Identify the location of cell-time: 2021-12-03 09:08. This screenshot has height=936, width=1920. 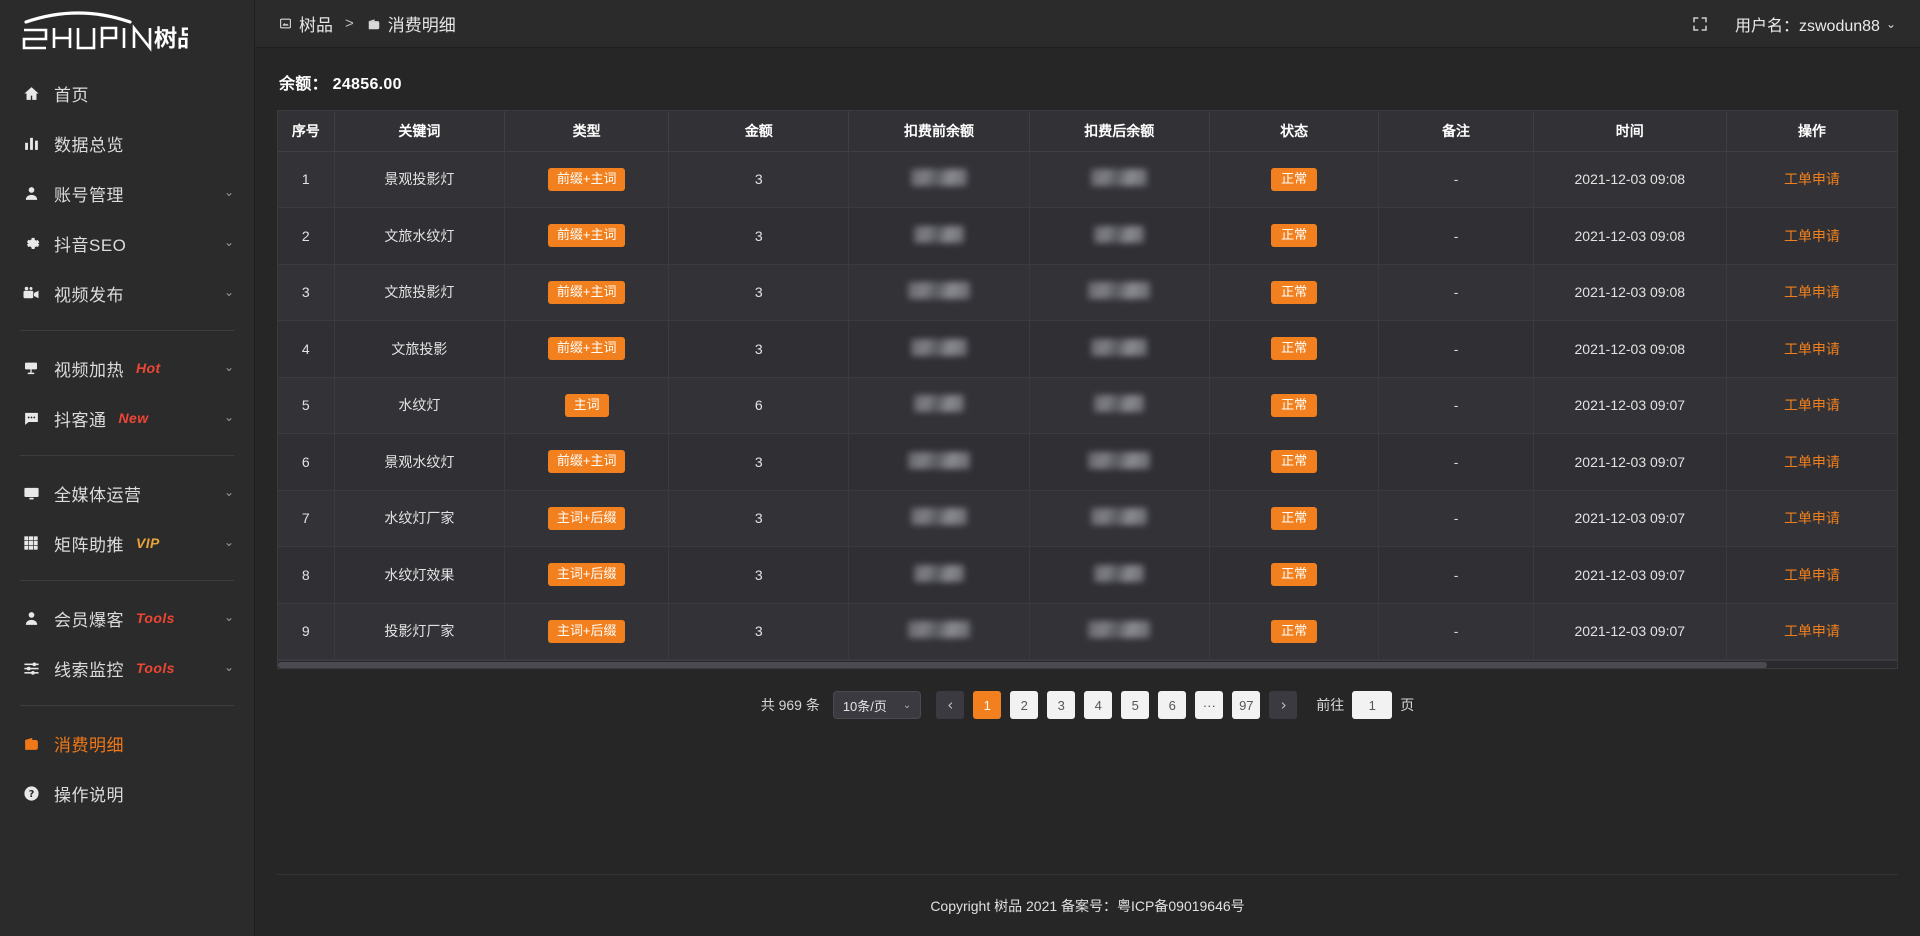
(1630, 349).